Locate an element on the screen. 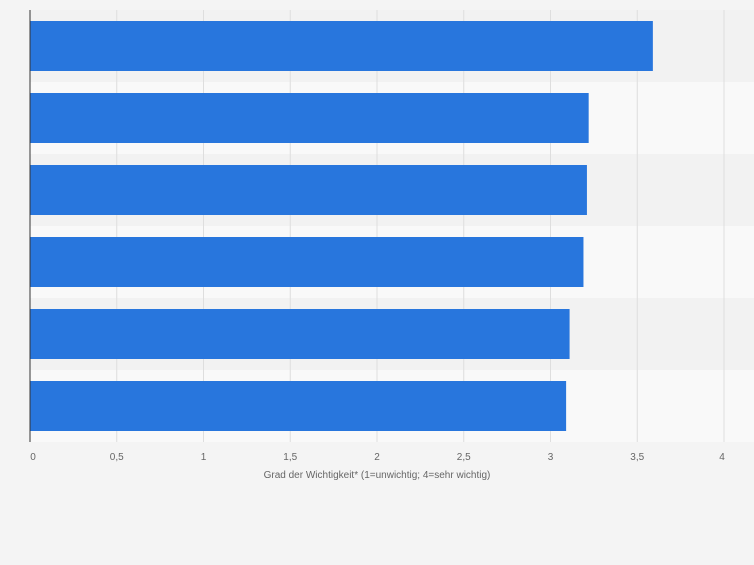  x-tick-label: 3 is located at coordinates (551, 457).